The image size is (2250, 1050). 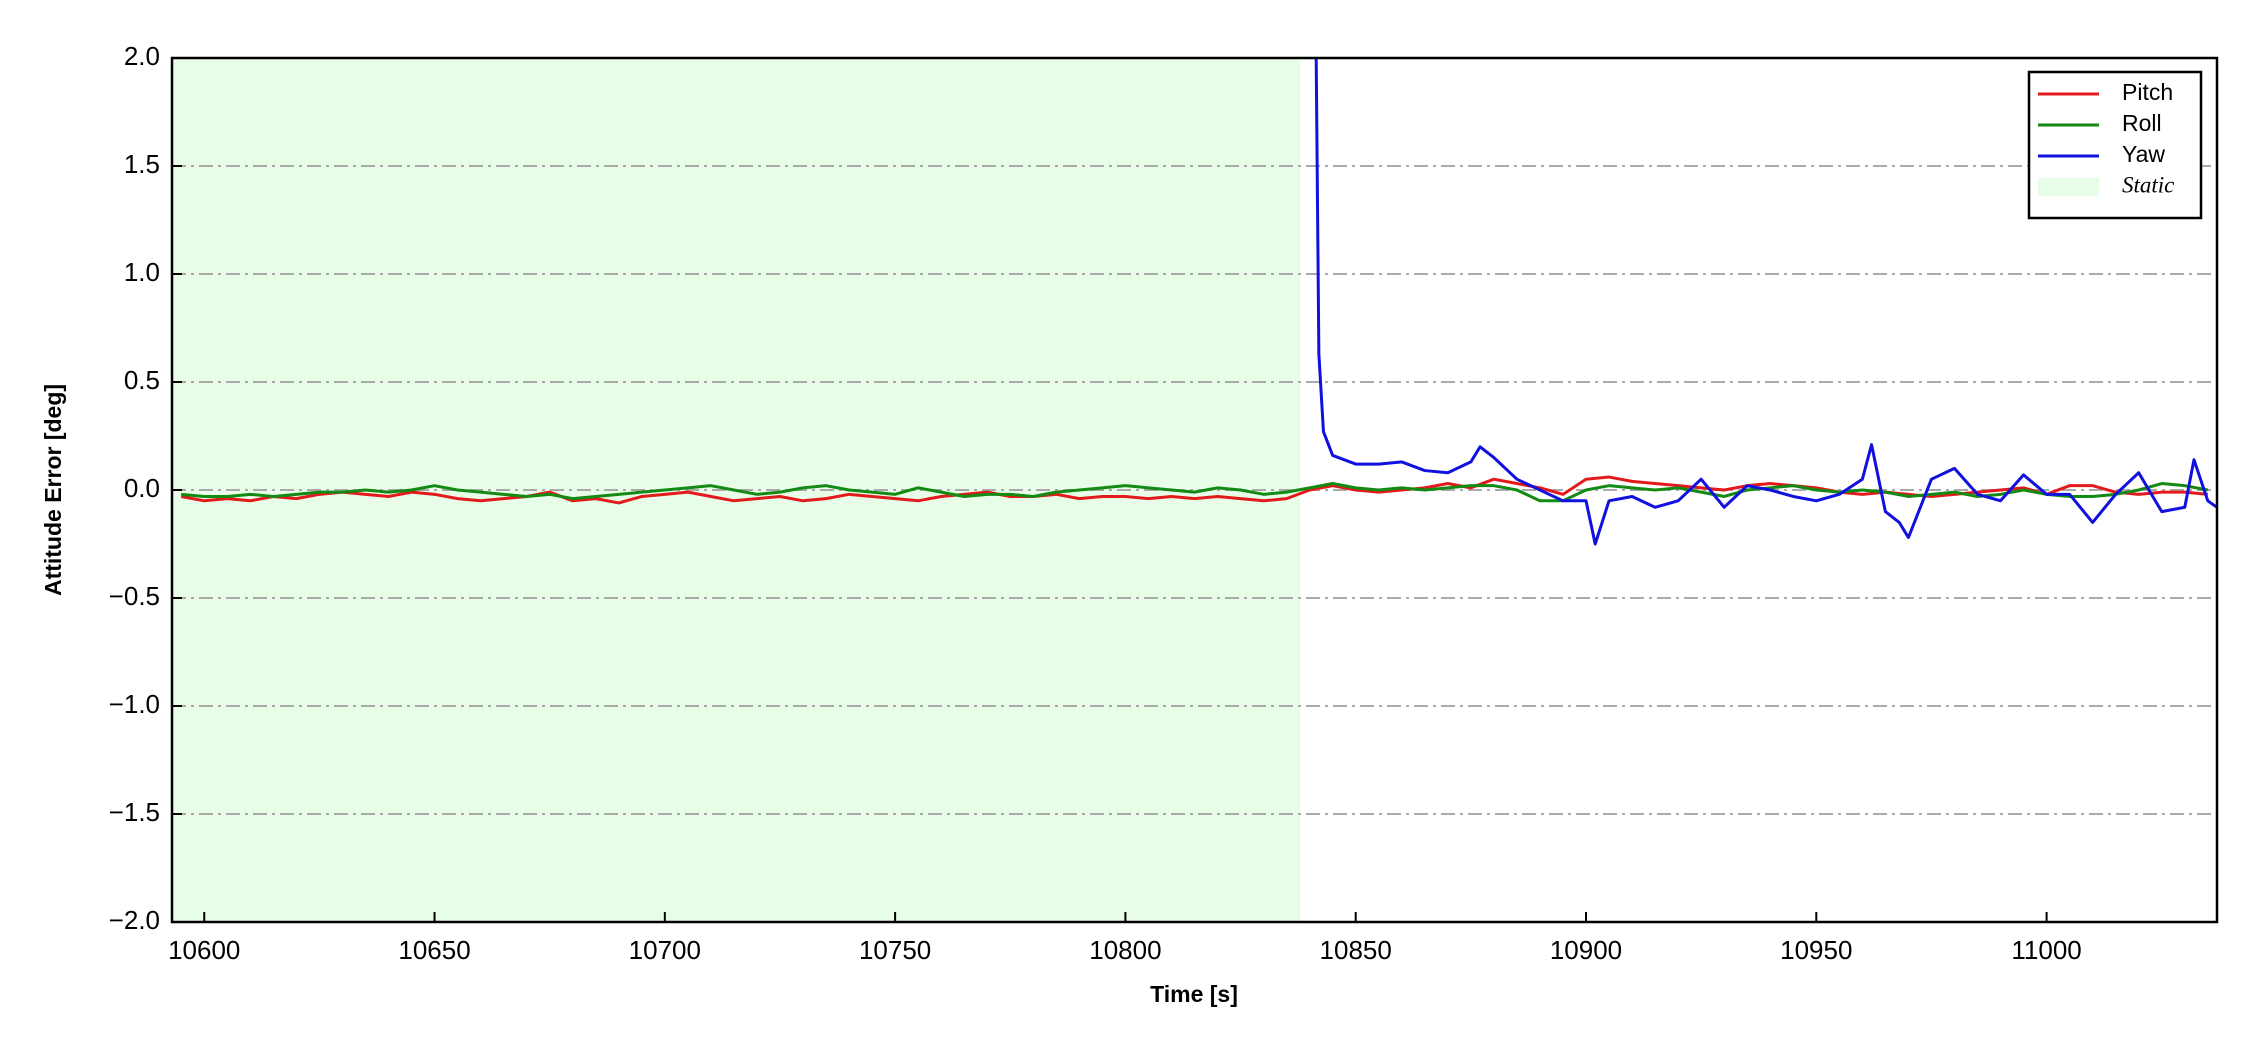 What do you see at coordinates (434, 950) in the screenshot?
I see `x-tick-label: 10650` at bounding box center [434, 950].